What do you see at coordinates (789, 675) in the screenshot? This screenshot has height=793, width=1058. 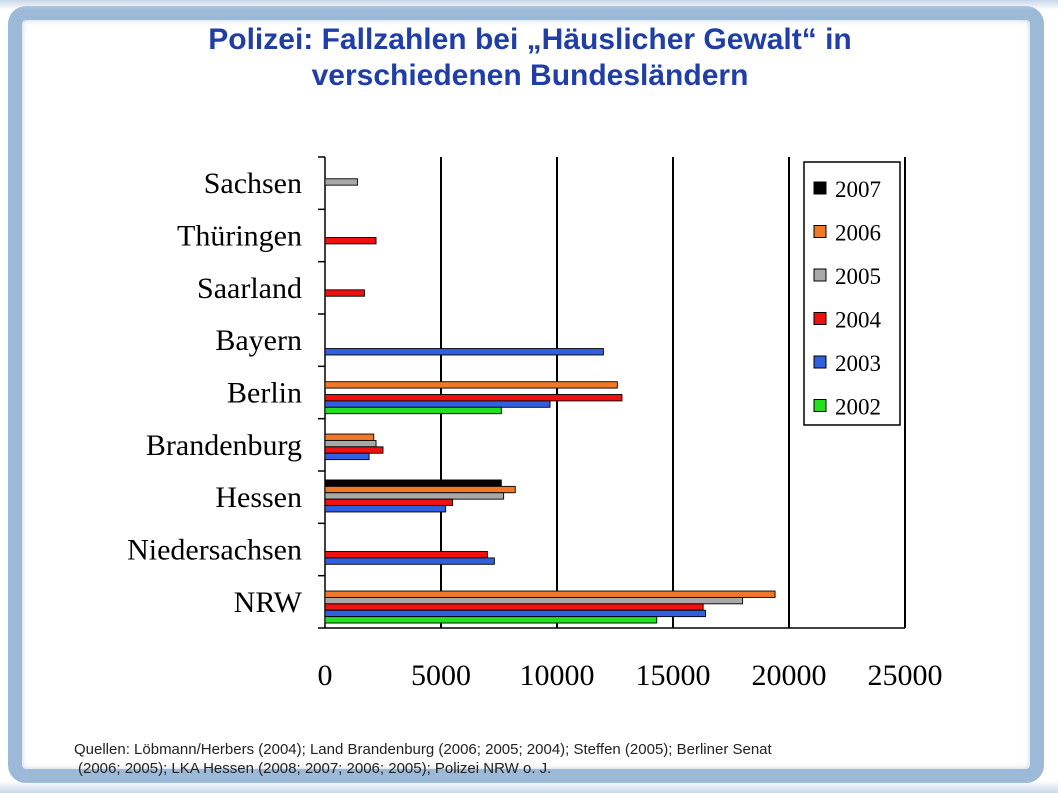 I see `x-tick-label-20000: 20000` at bounding box center [789, 675].